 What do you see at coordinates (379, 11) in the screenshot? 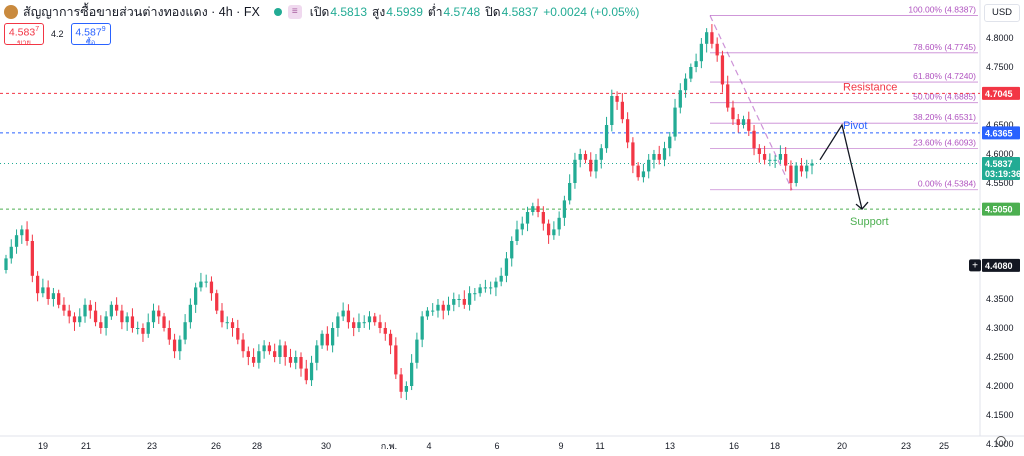
I see `high-label: สูง` at bounding box center [379, 11].